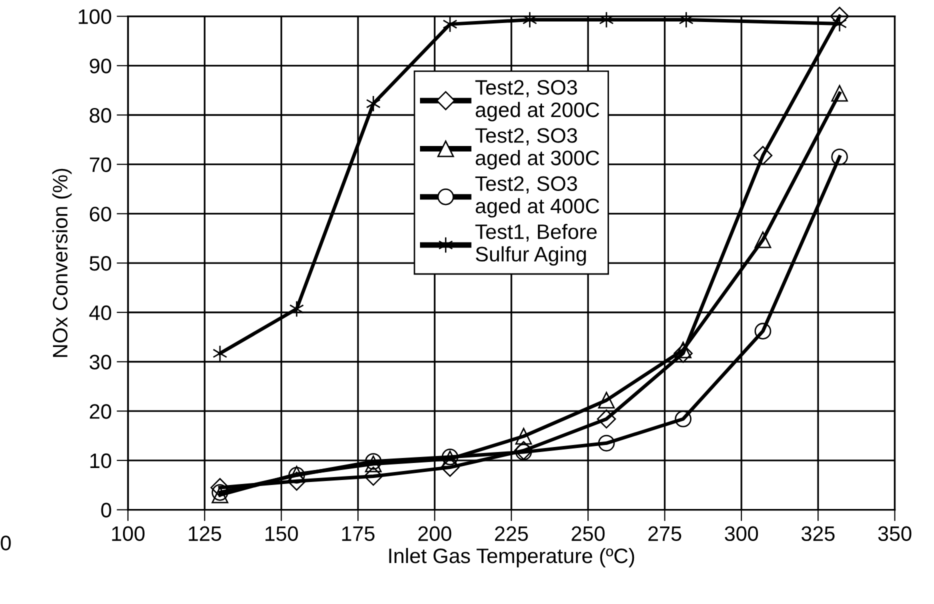  What do you see at coordinates (101, 411) in the screenshot?
I see `y-tick-label: 20` at bounding box center [101, 411].